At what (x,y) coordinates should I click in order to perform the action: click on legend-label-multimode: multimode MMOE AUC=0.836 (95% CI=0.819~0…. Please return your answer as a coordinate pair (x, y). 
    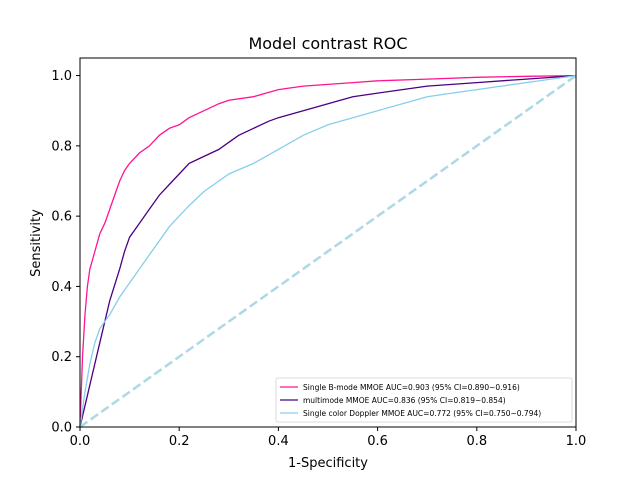
    Looking at the image, I should click on (404, 400).